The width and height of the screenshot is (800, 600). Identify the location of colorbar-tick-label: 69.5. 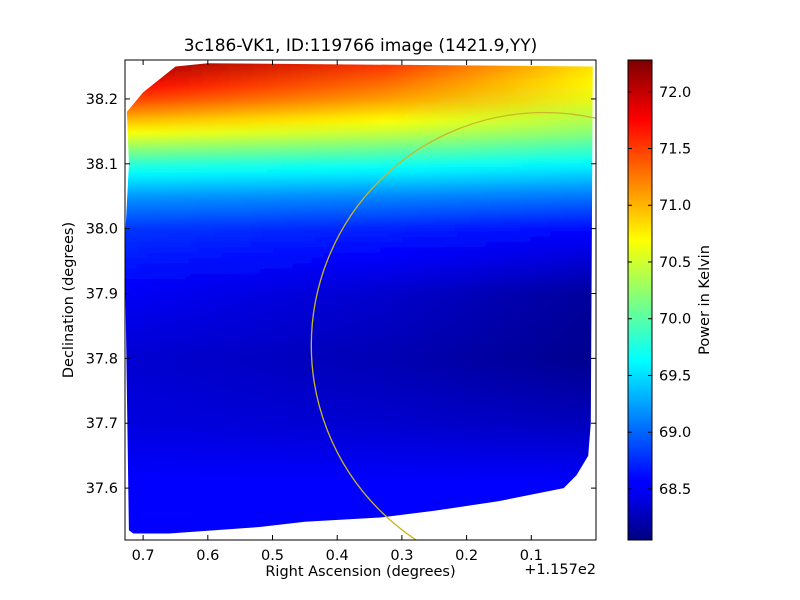
(675, 376).